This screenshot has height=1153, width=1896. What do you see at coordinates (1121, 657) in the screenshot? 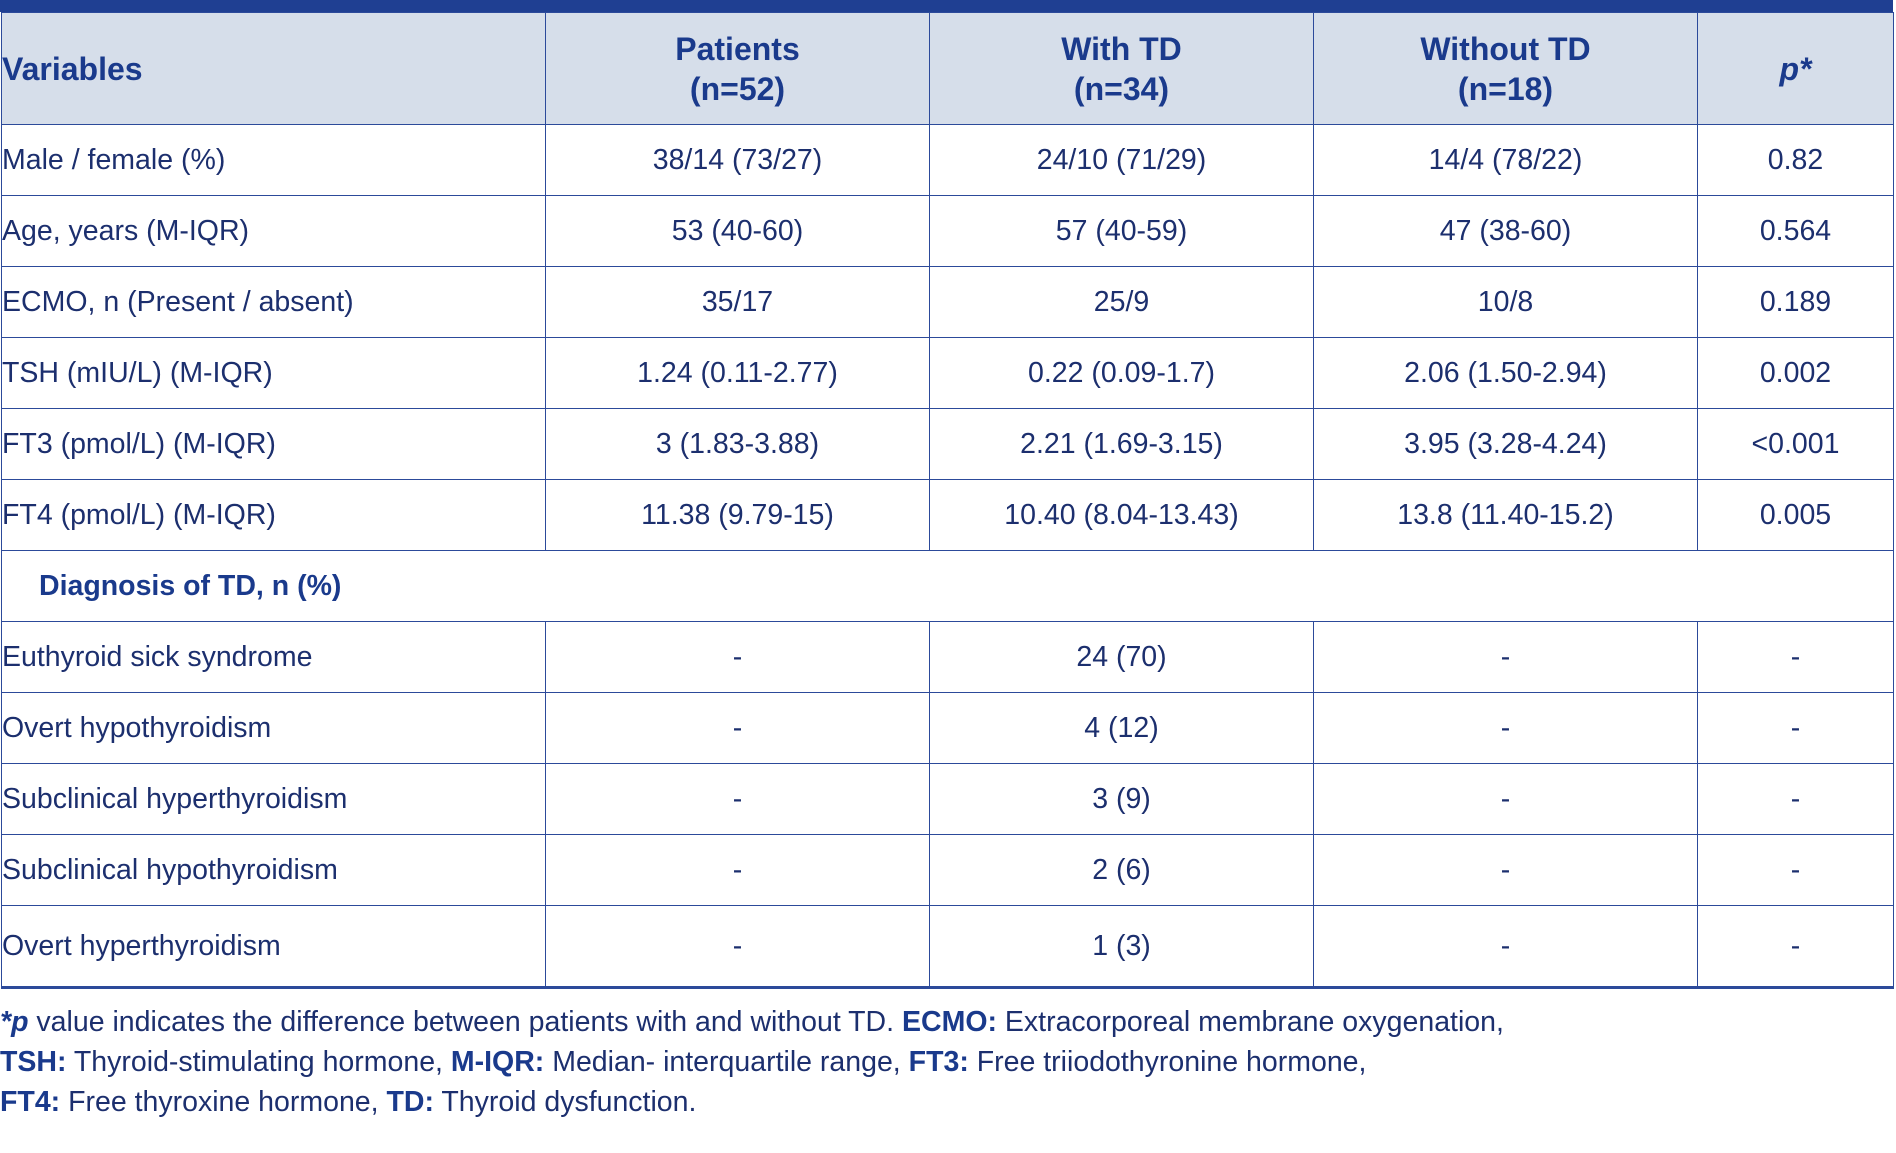
I see `cell-with-td: 24 (70)` at bounding box center [1121, 657].